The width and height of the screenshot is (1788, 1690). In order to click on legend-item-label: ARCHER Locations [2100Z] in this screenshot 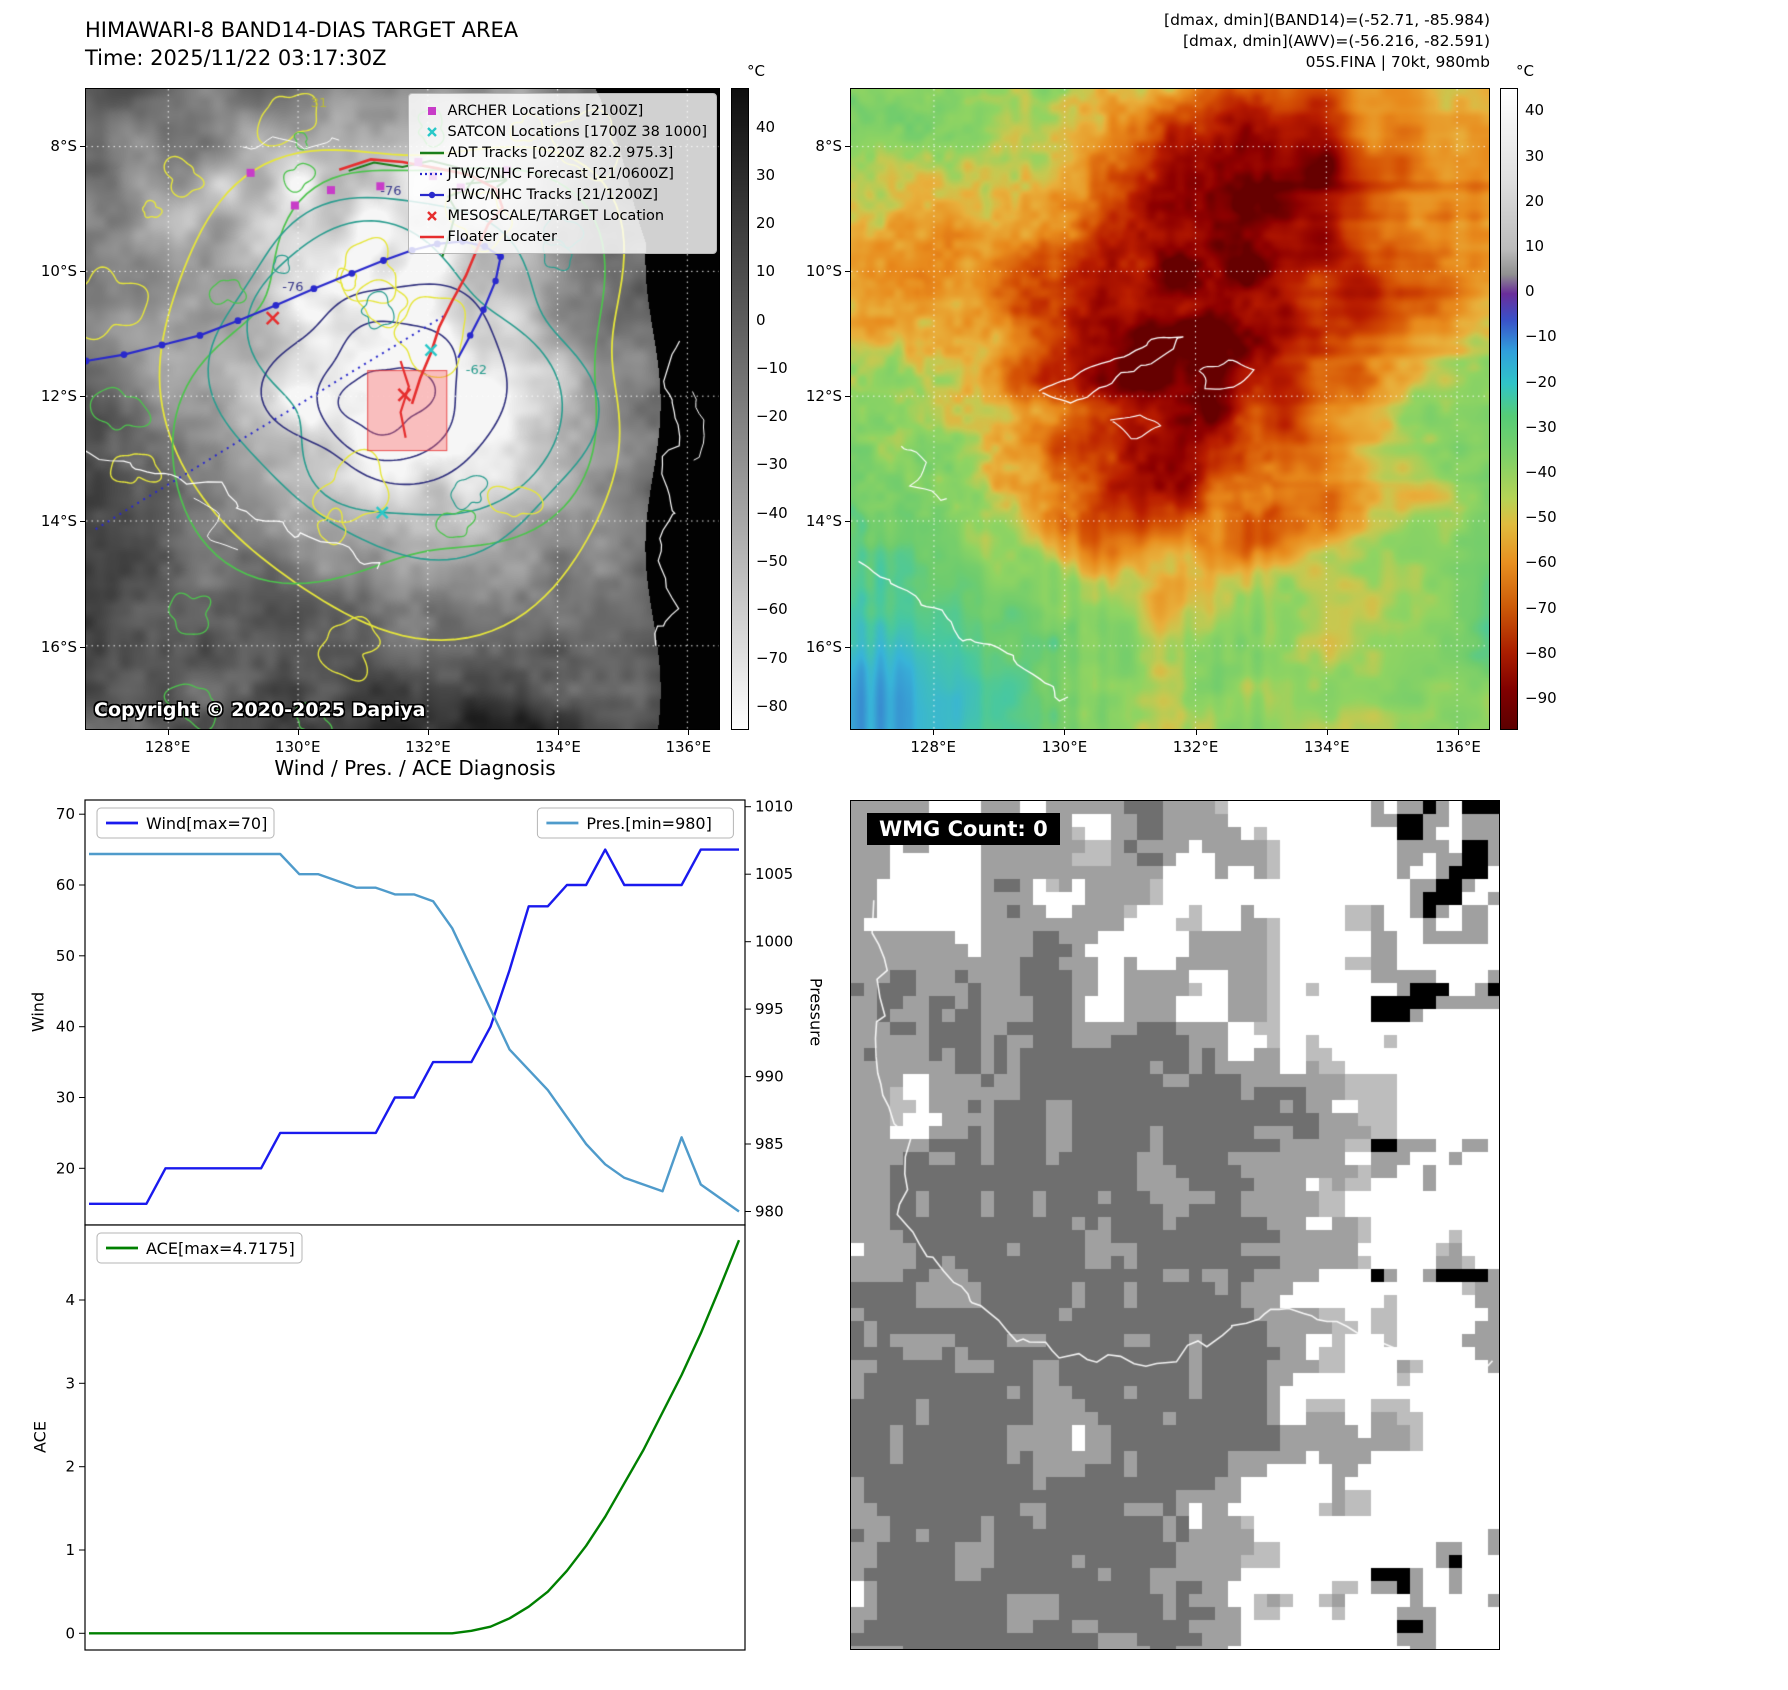, I will do `click(545, 110)`.